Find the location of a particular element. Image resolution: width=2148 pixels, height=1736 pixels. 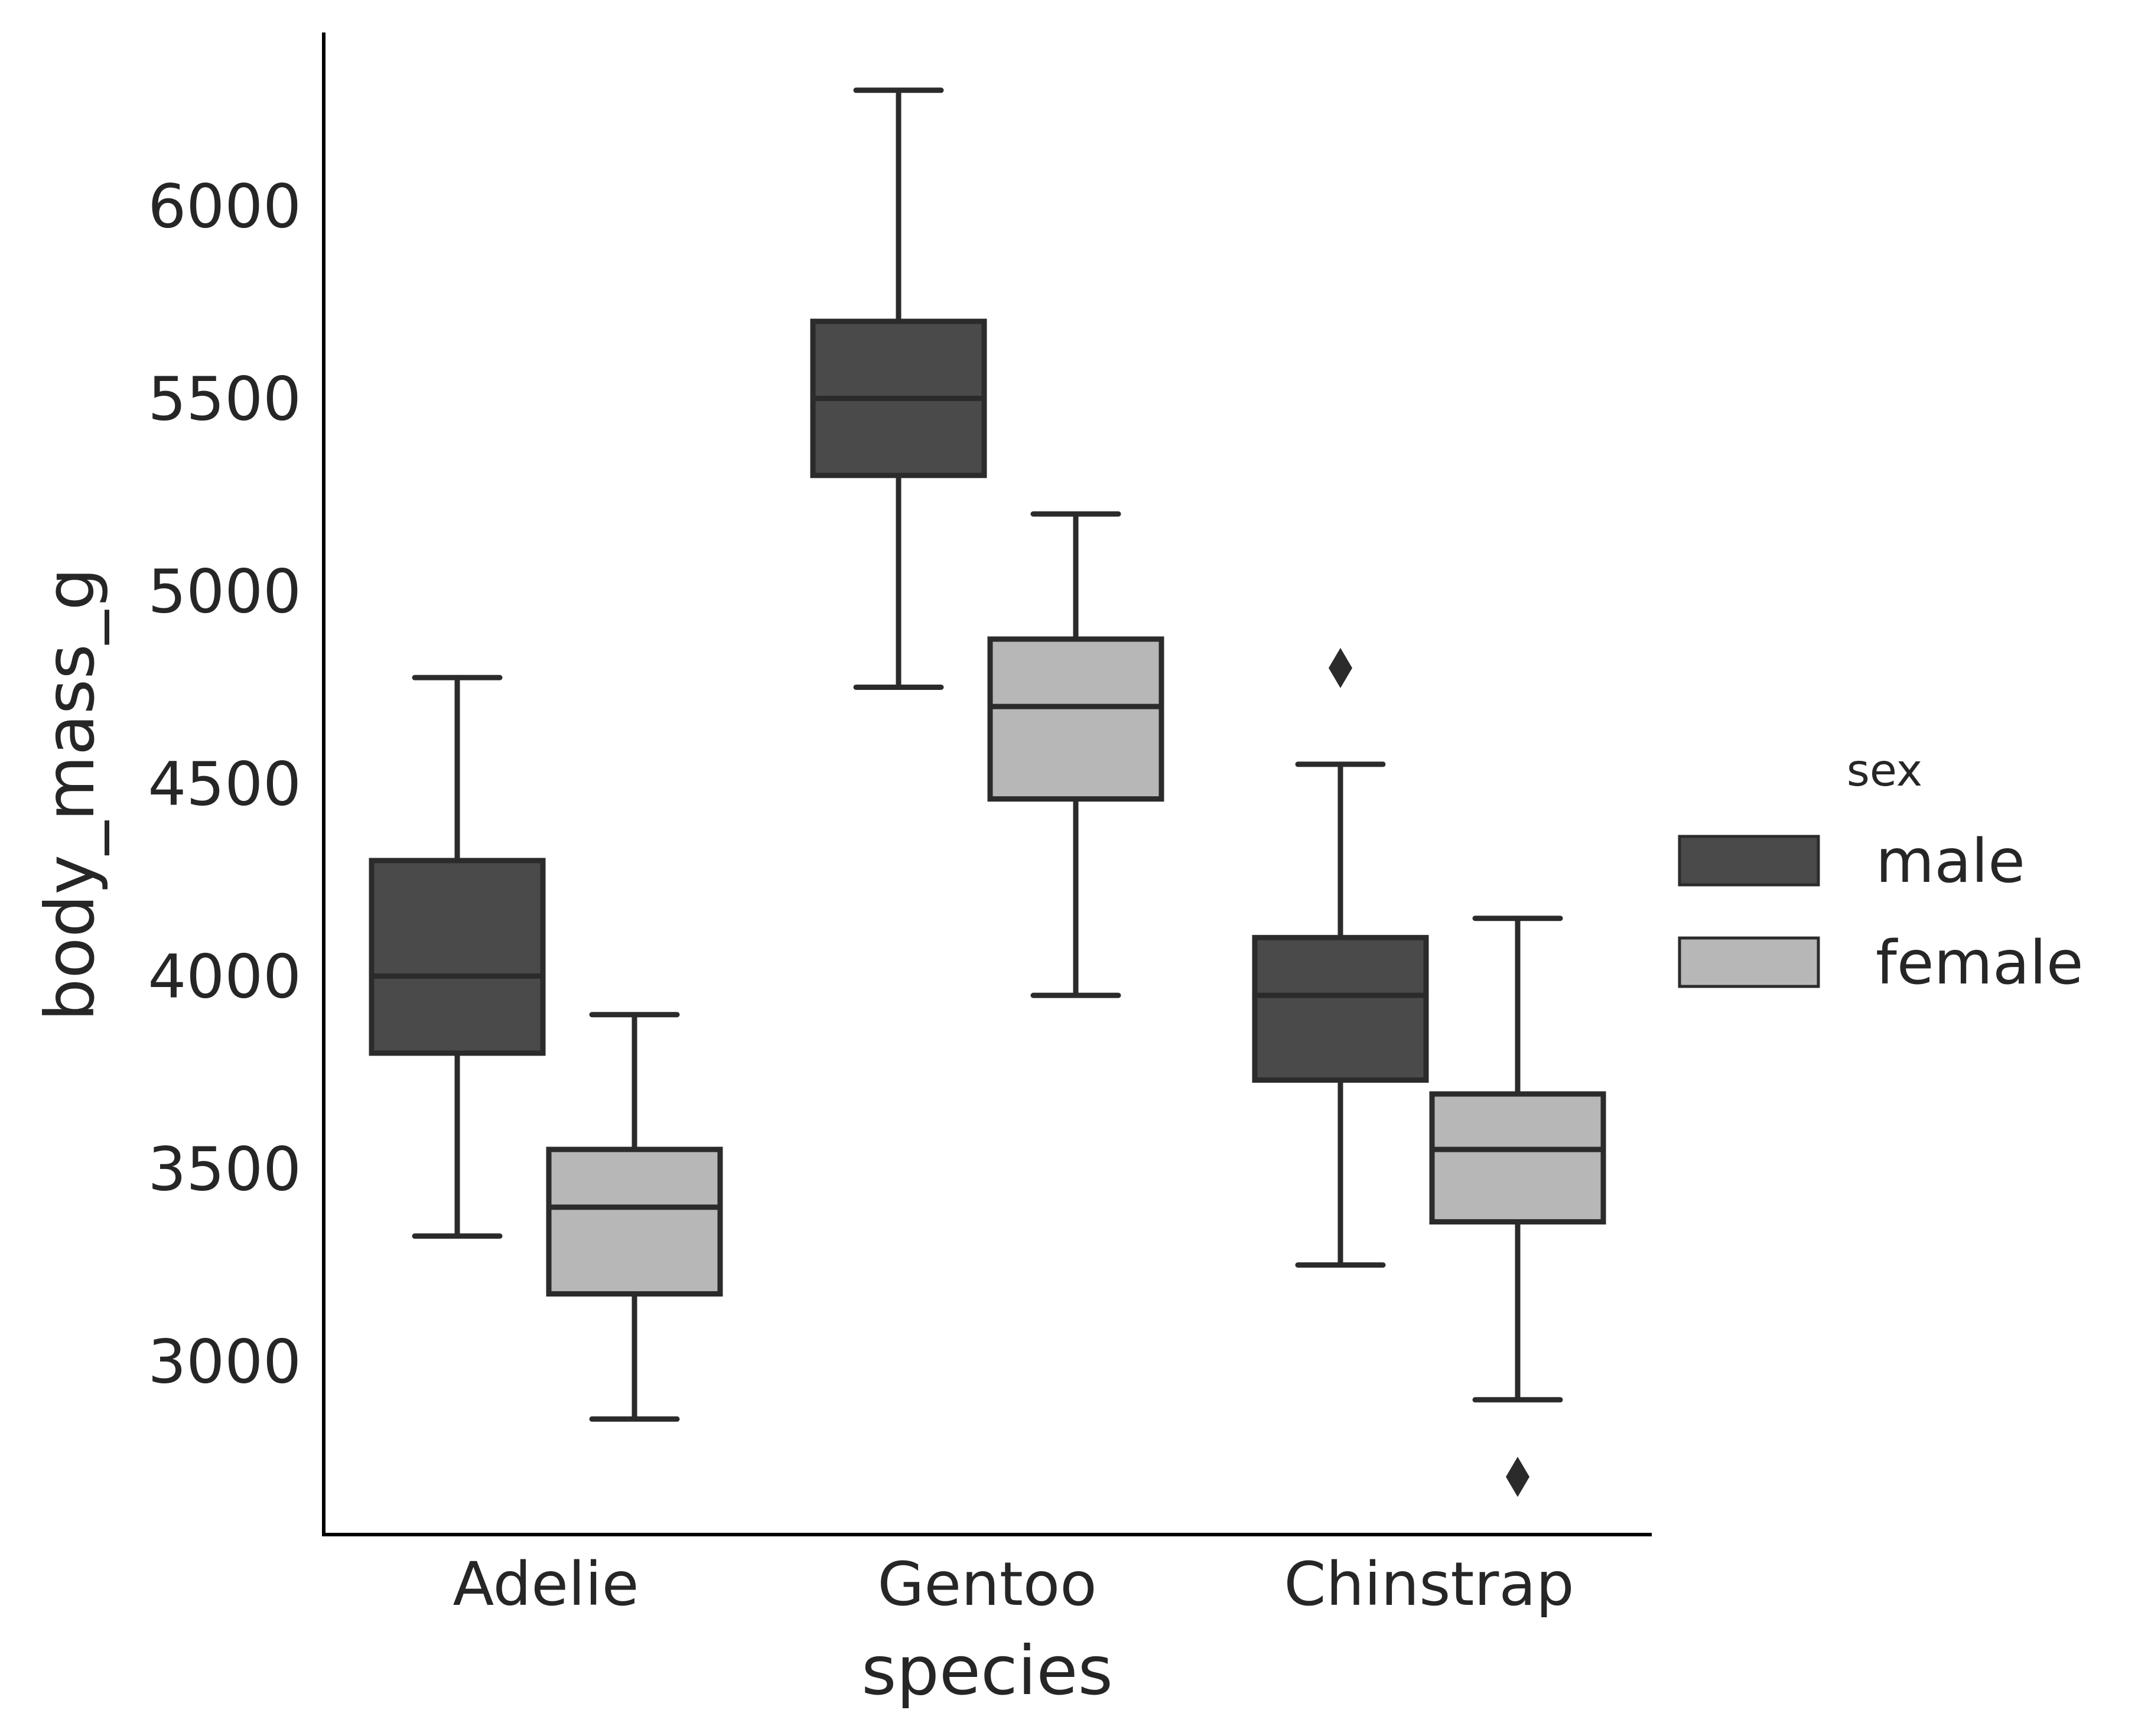

box-male-gentoo is located at coordinates (898, 388).